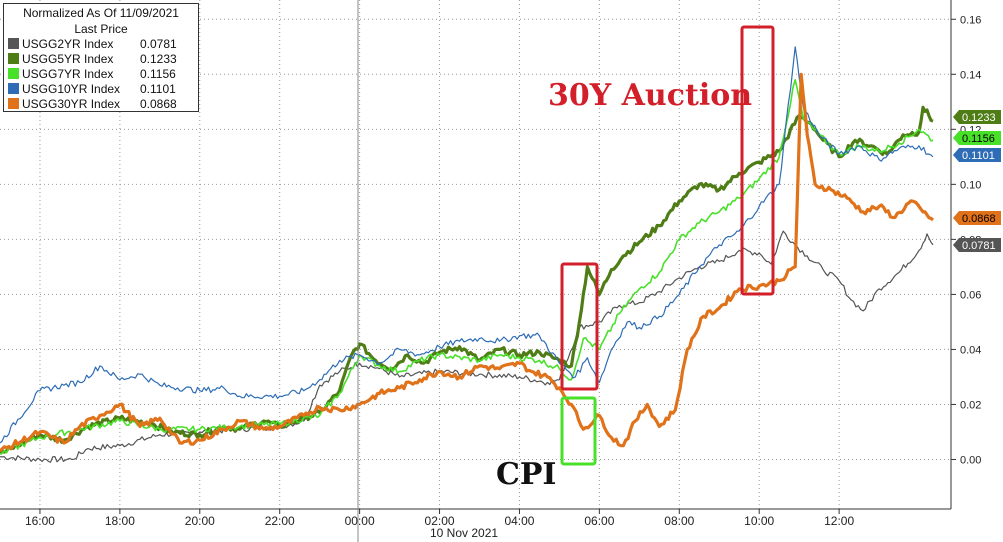 The image size is (1003, 542). Describe the element at coordinates (970, 295) in the screenshot. I see `y-tick-label: 0.06` at that location.